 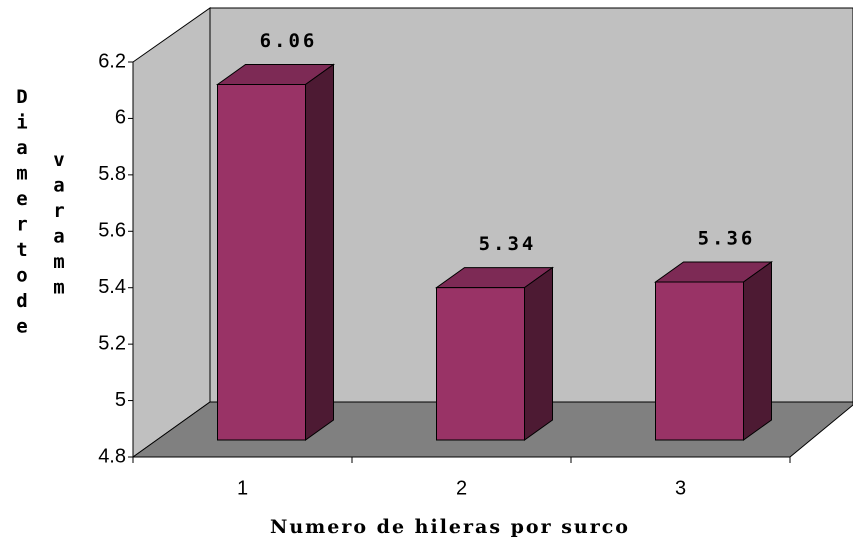 I want to click on y-tick-label: 6.2, so click(x=112, y=61).